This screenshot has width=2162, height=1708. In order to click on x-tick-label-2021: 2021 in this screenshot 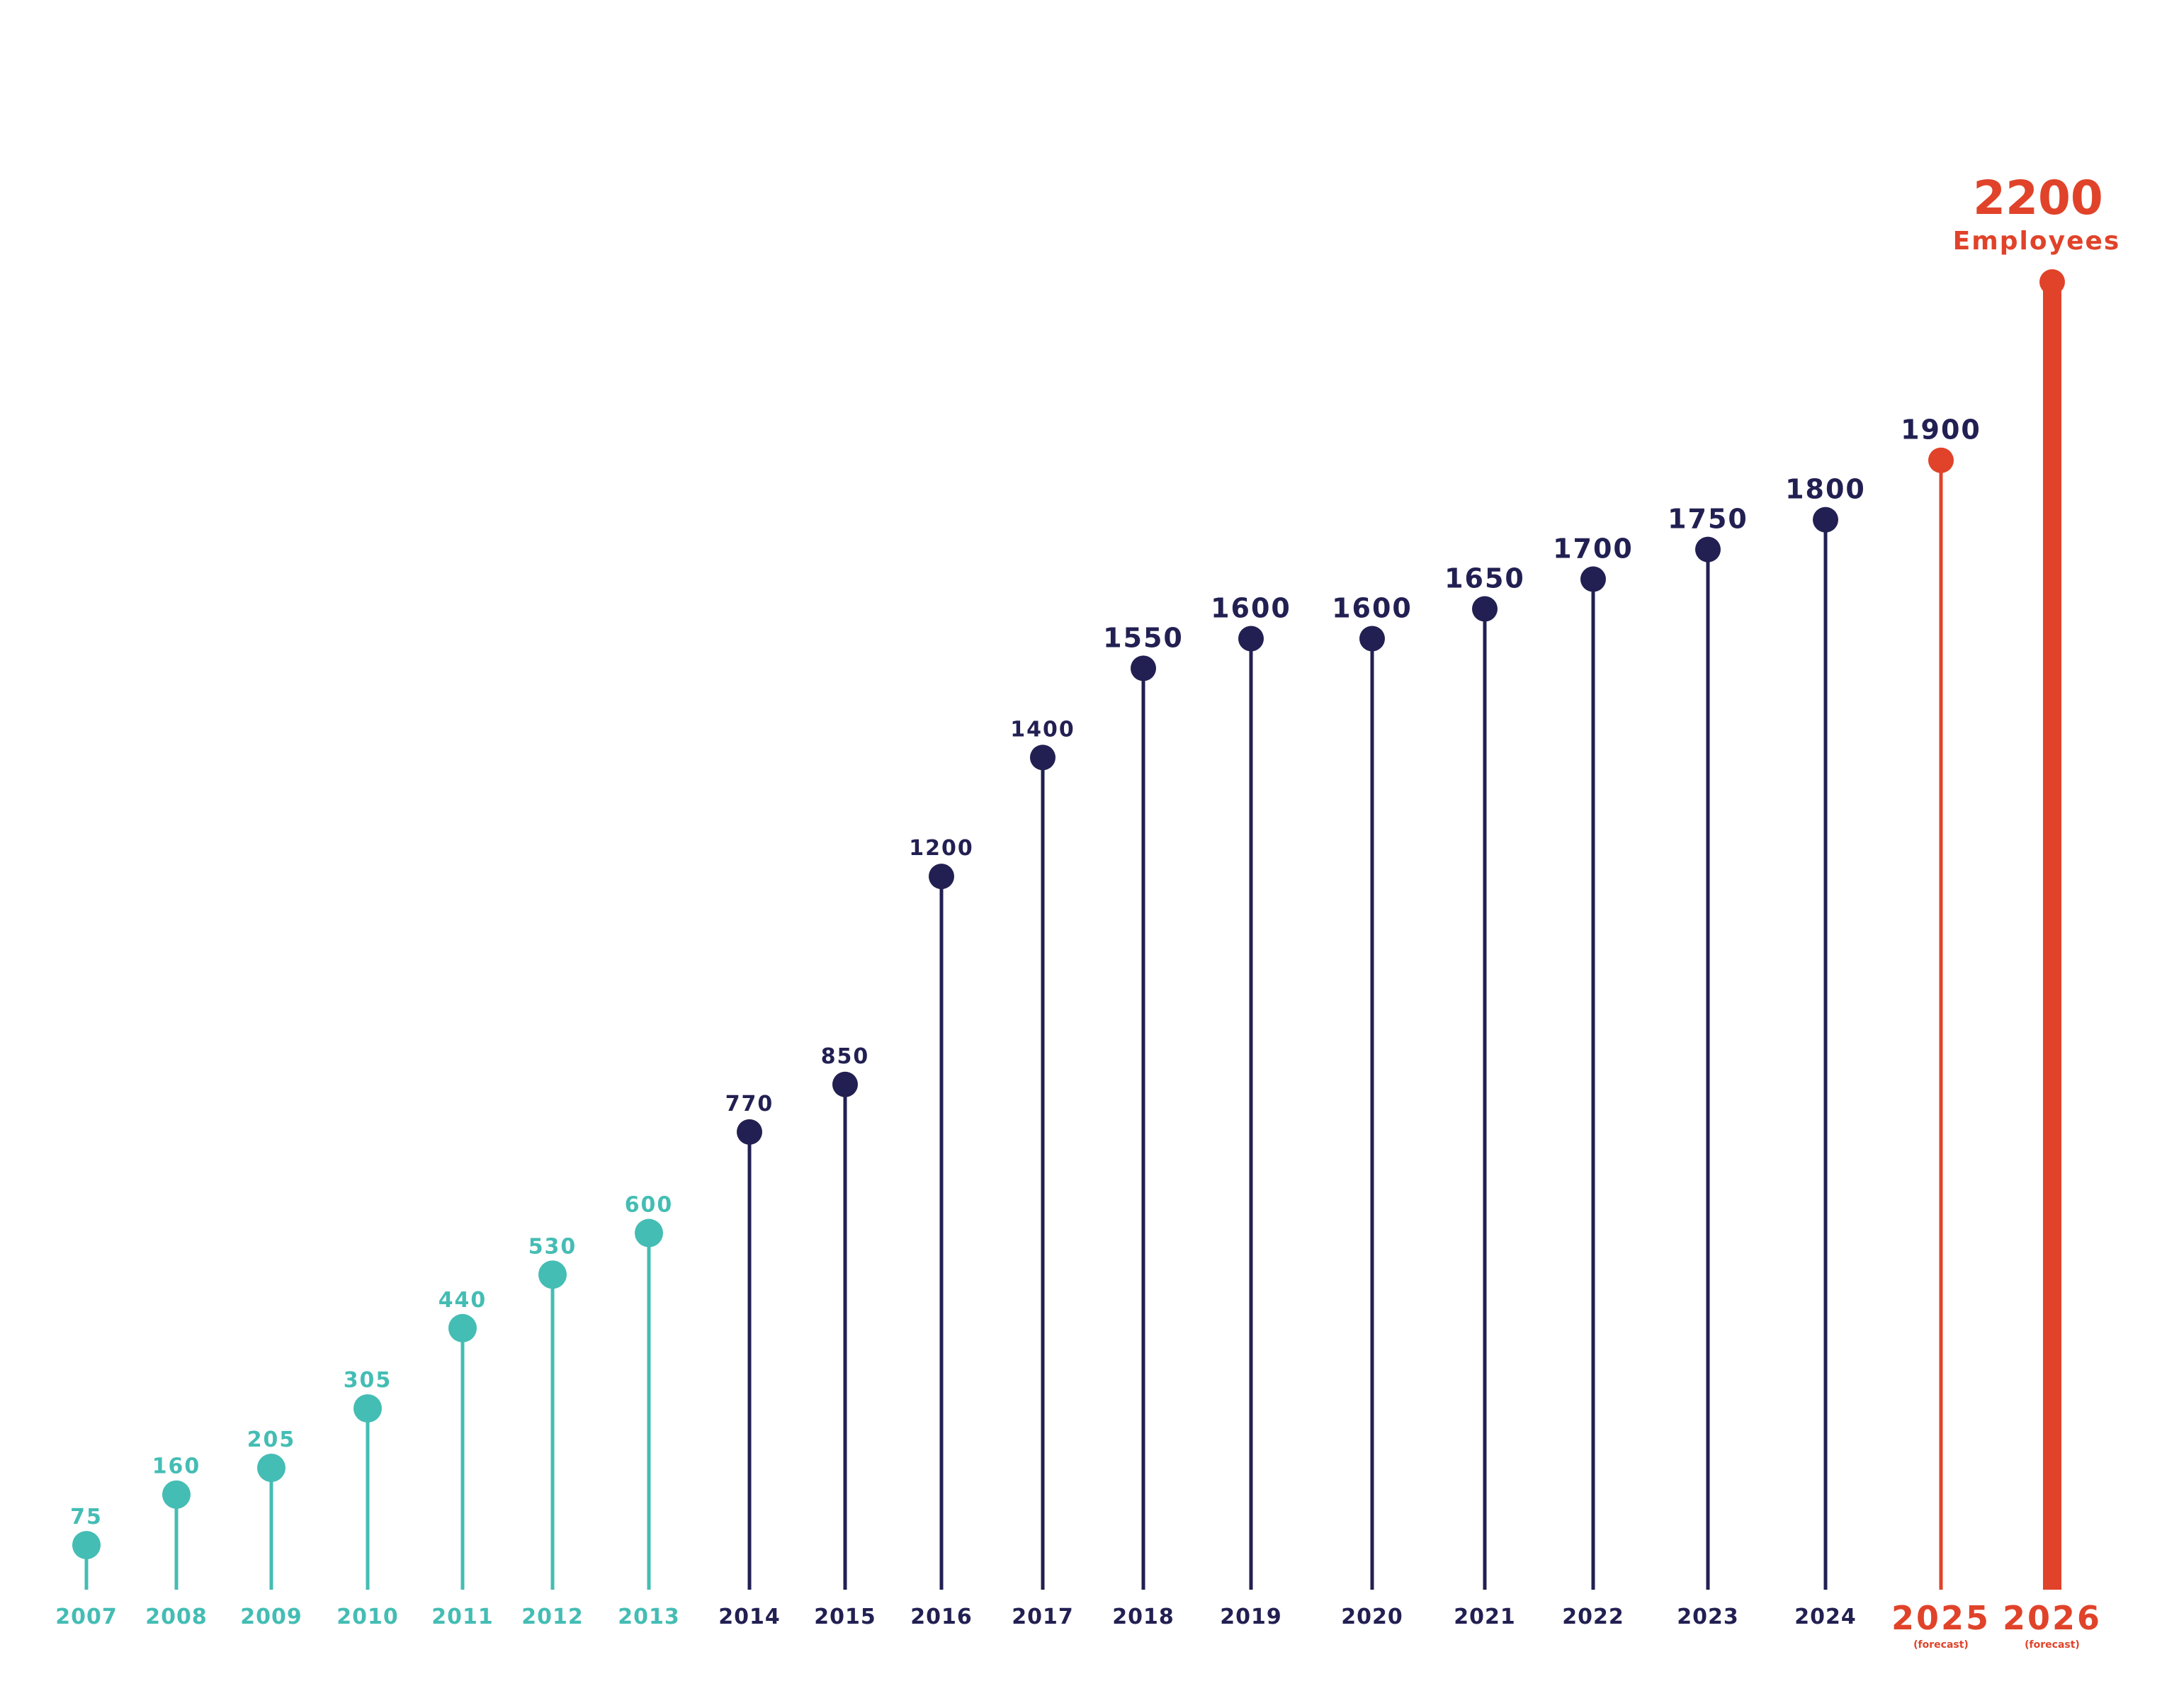, I will do `click(1485, 1617)`.